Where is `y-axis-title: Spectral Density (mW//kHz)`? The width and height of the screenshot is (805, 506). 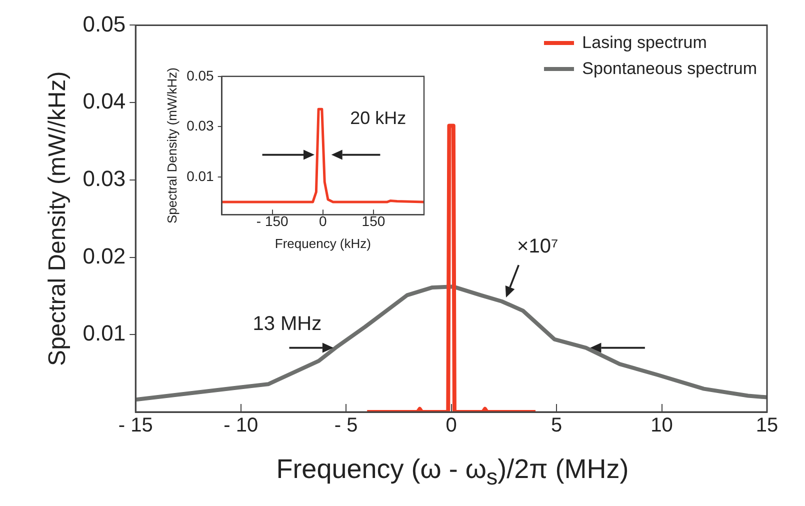
y-axis-title: Spectral Density (mW//kHz) is located at coordinates (58, 218).